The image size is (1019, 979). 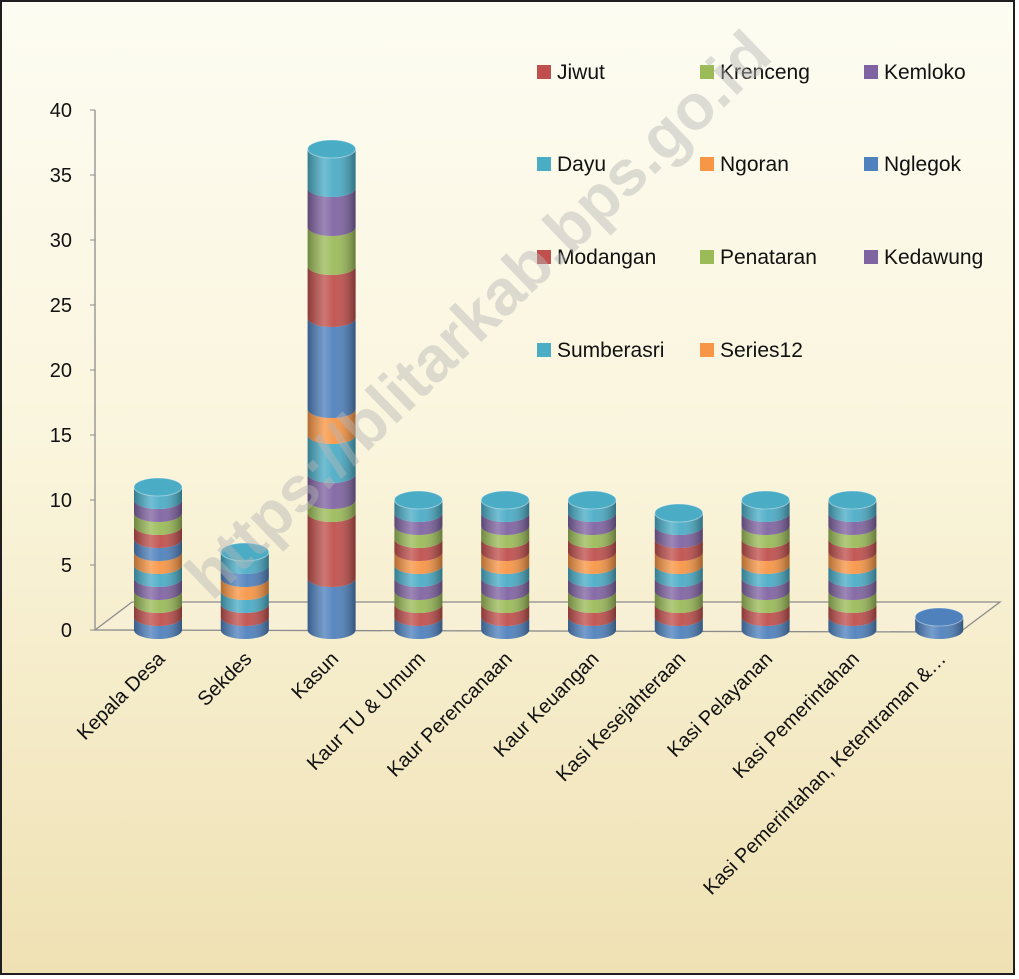 What do you see at coordinates (61, 501) in the screenshot?
I see `y-tick-label: 10` at bounding box center [61, 501].